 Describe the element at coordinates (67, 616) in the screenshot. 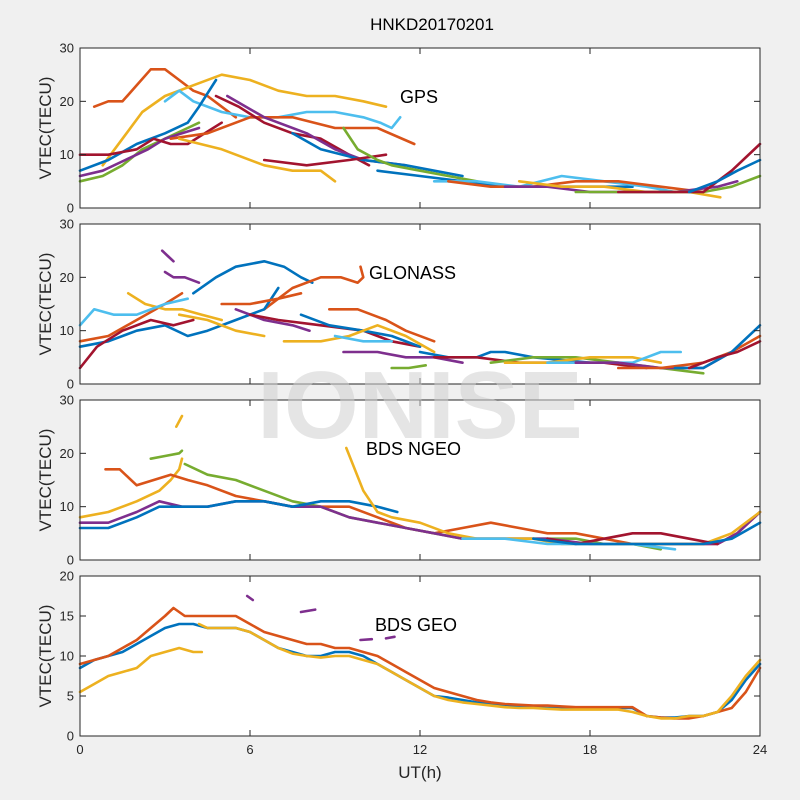

I see `y-tick-label: 15` at that location.